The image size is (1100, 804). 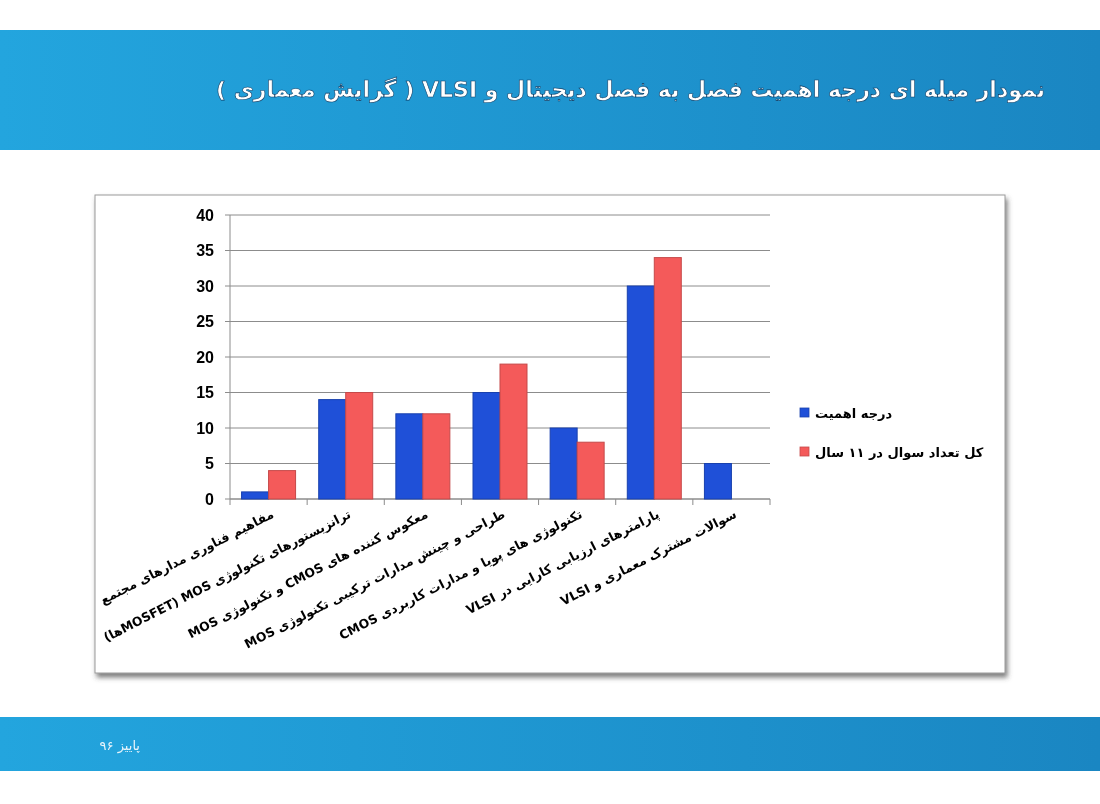 I want to click on text: پاییز ۹۶, so click(x=120, y=746).